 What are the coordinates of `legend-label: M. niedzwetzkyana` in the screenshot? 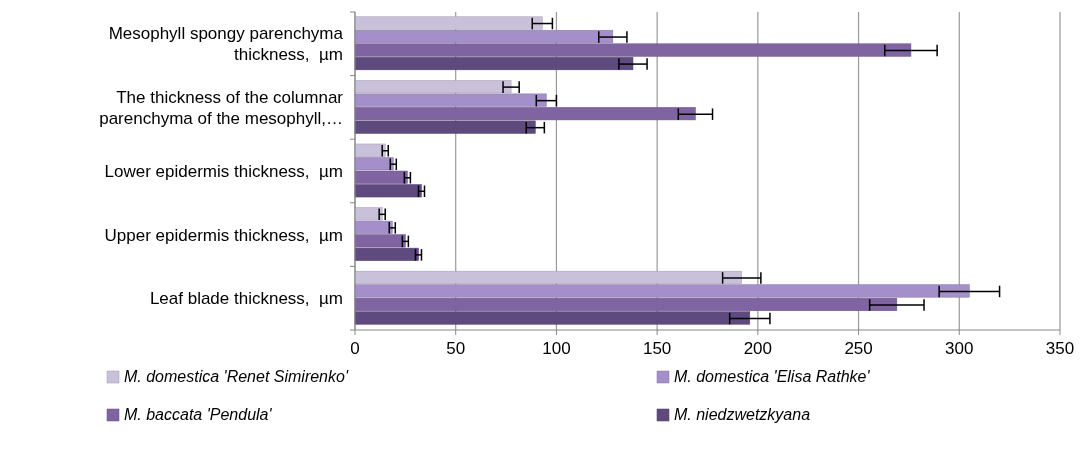 It's located at (742, 414).